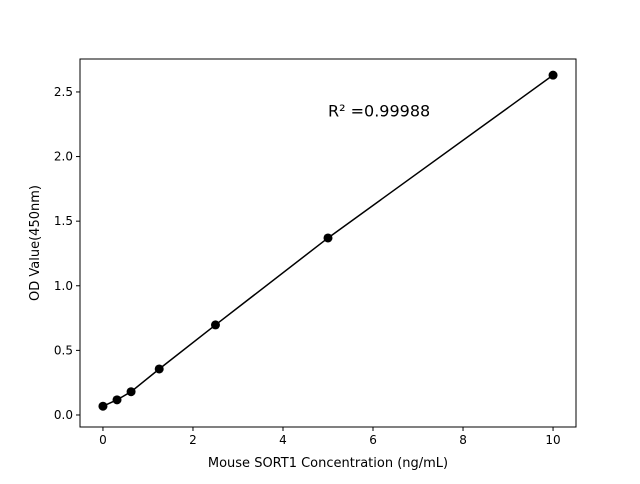  I want to click on x-tick-label: 8, so click(463, 440).